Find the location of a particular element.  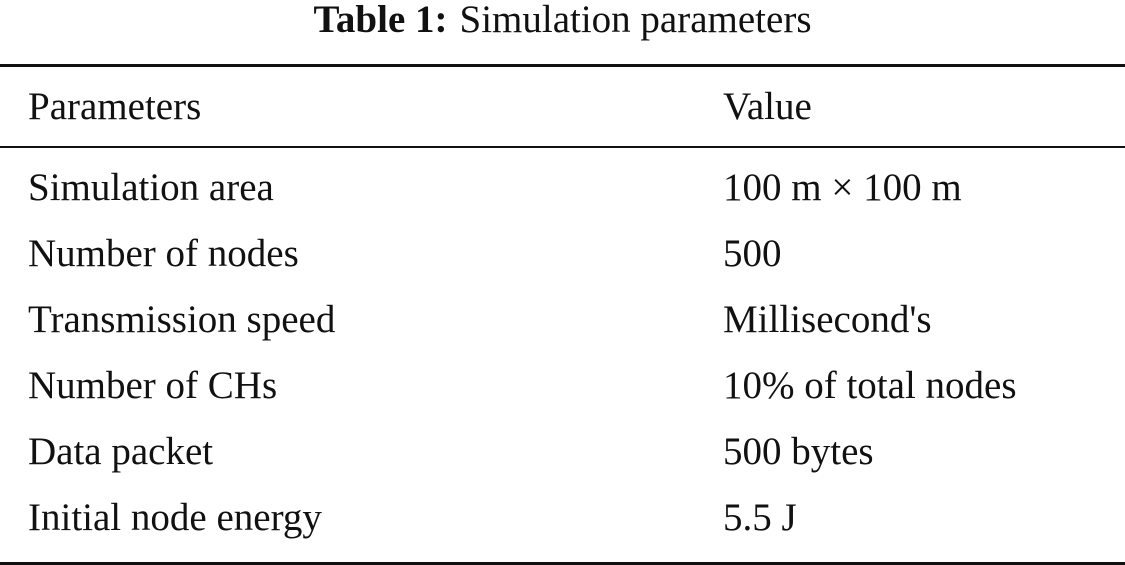

table-caption: Table 1: Simulation parameters is located at coordinates (562, 20).